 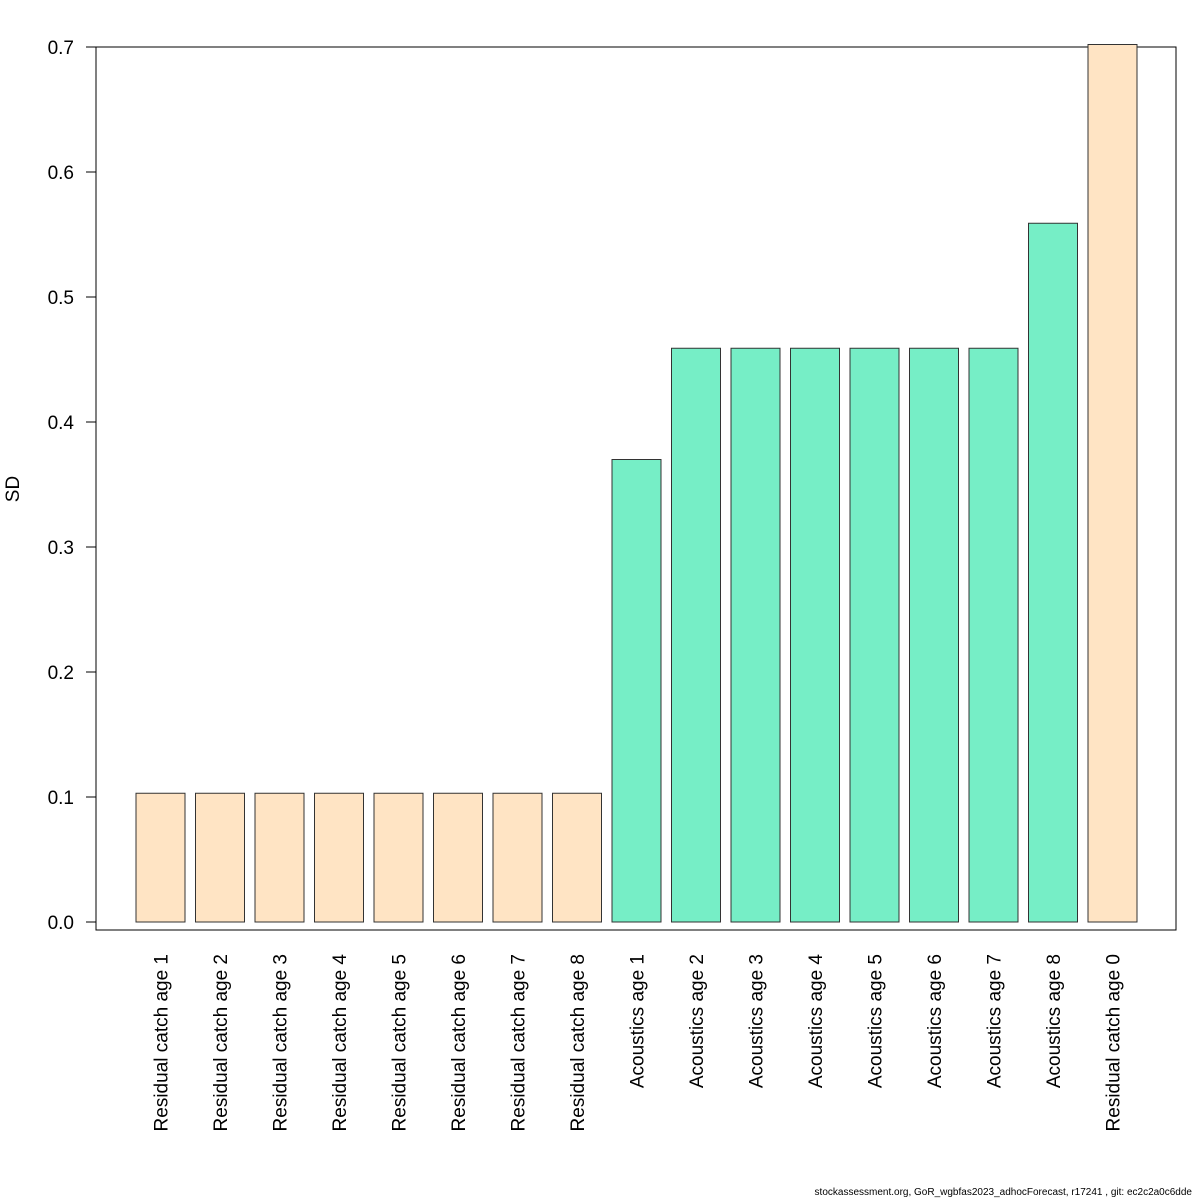 What do you see at coordinates (162, 1042) in the screenshot?
I see `x-category-label: Residual catch age 1` at bounding box center [162, 1042].